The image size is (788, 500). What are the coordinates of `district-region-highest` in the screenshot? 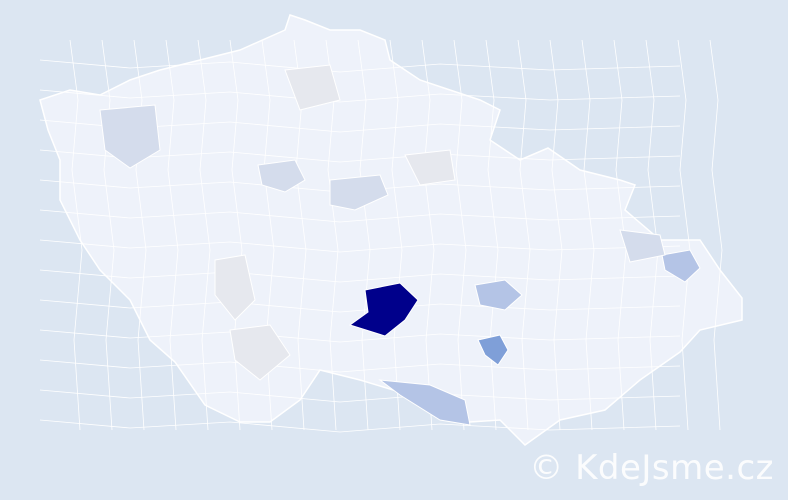 It's located at (383, 309).